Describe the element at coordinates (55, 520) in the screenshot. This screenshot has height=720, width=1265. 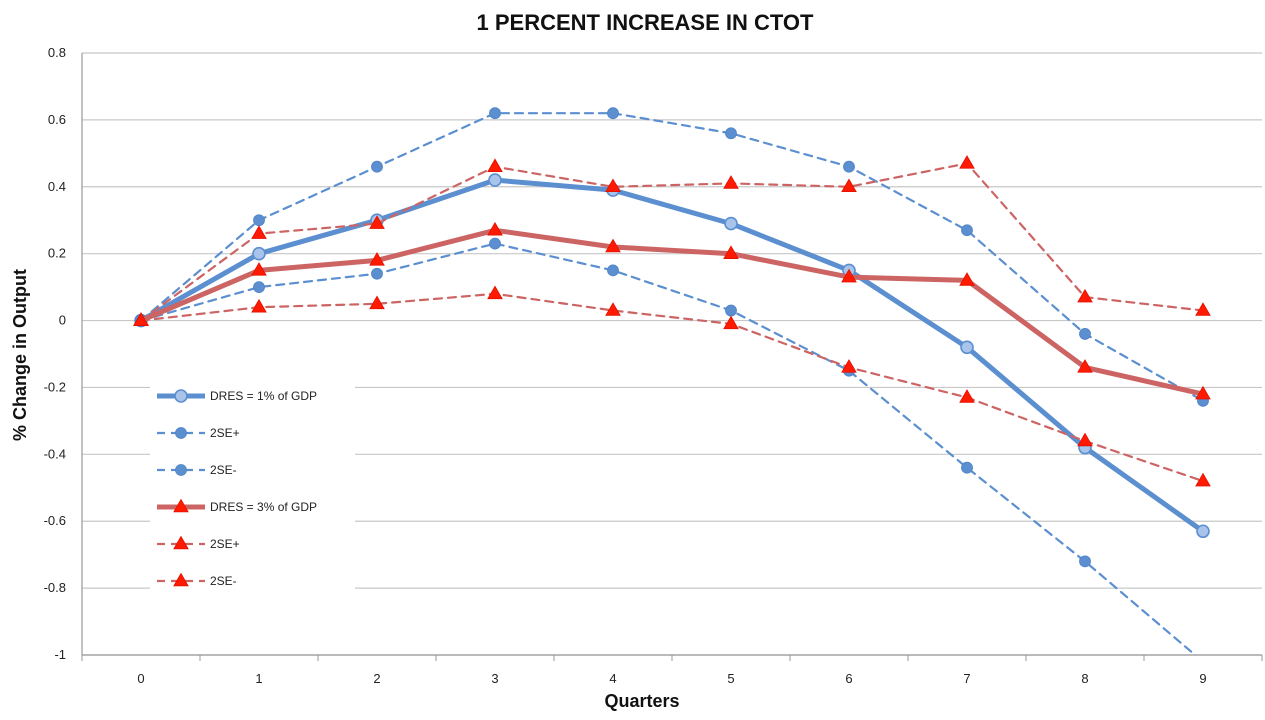
I see `y-tick-label: -0.6` at that location.